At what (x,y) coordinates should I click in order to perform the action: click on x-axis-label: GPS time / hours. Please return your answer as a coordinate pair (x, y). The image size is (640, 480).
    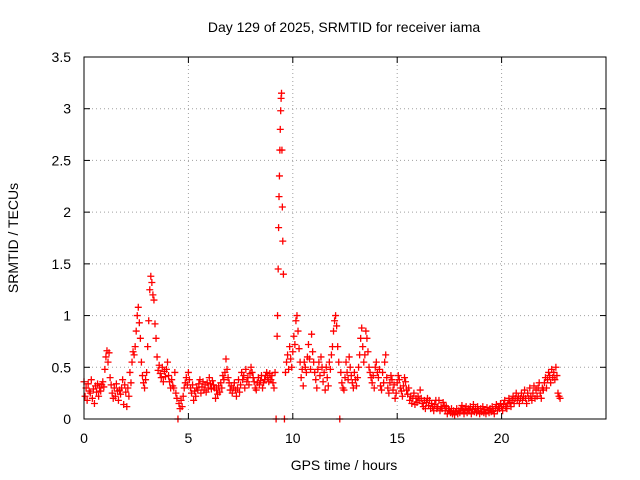
    Looking at the image, I should click on (344, 465).